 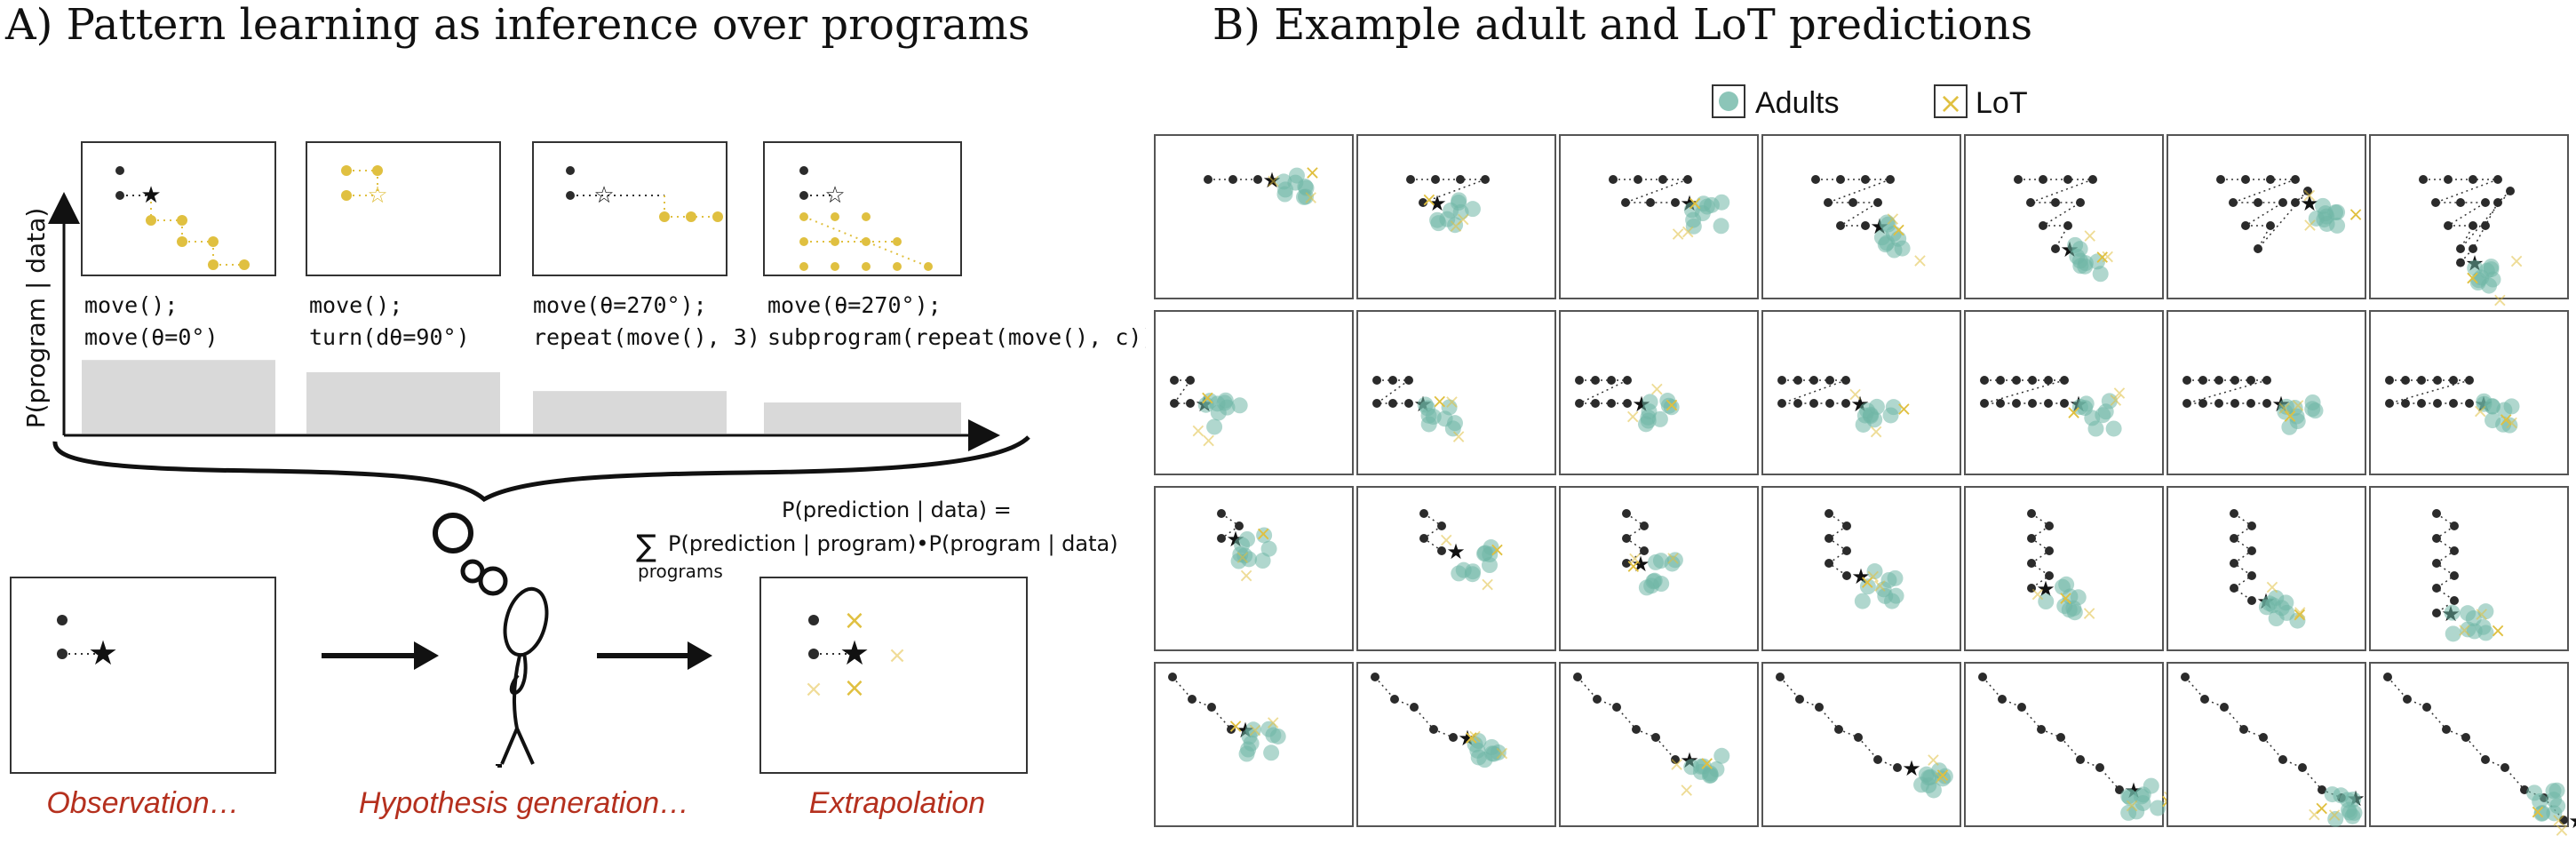 What do you see at coordinates (389, 337) in the screenshot?
I see `program-2-line2: turn(dθ=90°)` at bounding box center [389, 337].